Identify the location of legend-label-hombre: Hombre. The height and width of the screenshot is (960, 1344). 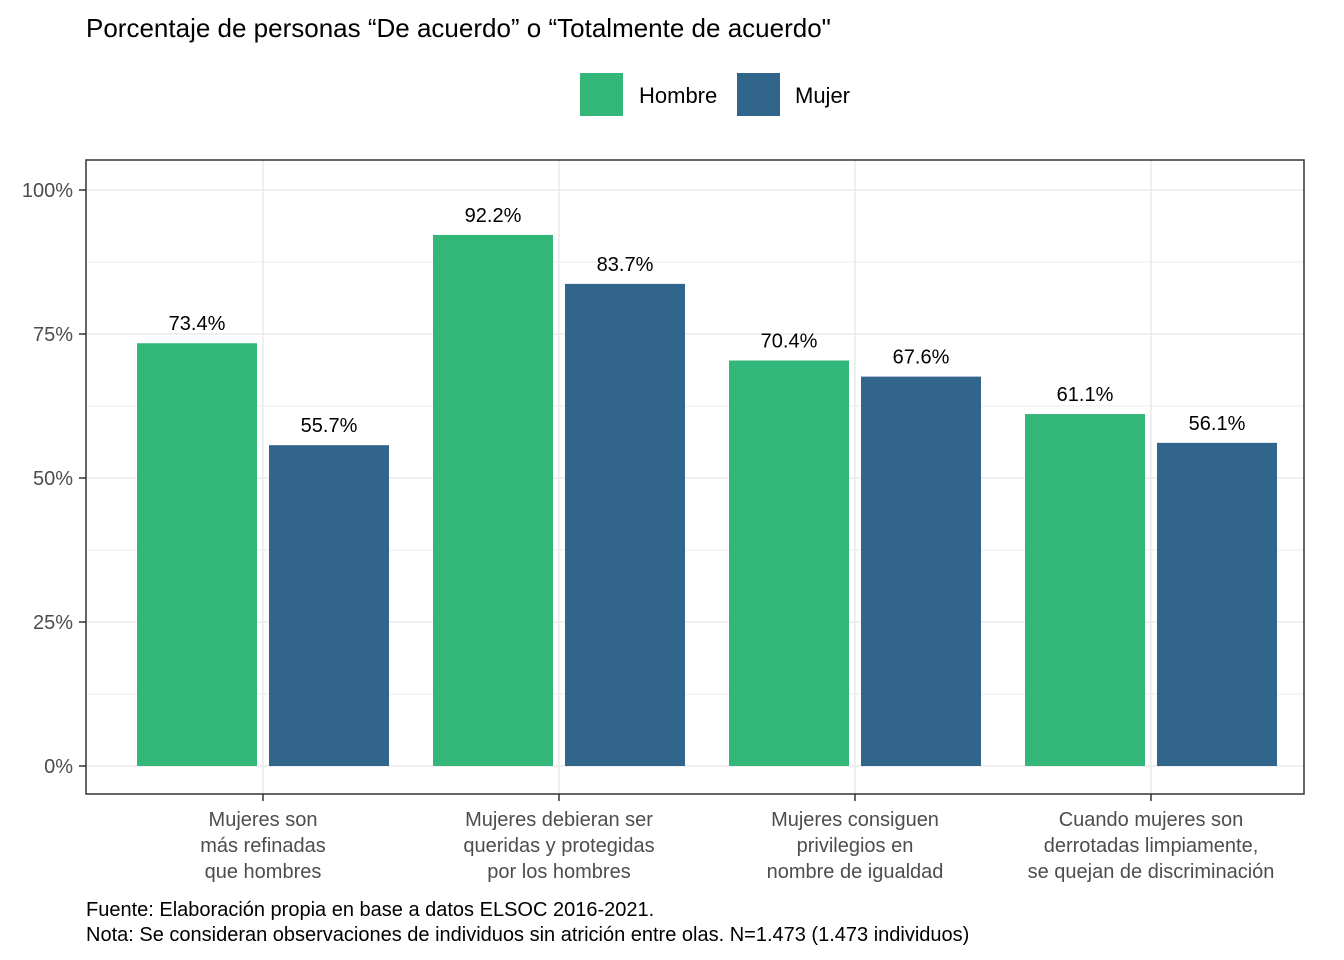
(678, 95).